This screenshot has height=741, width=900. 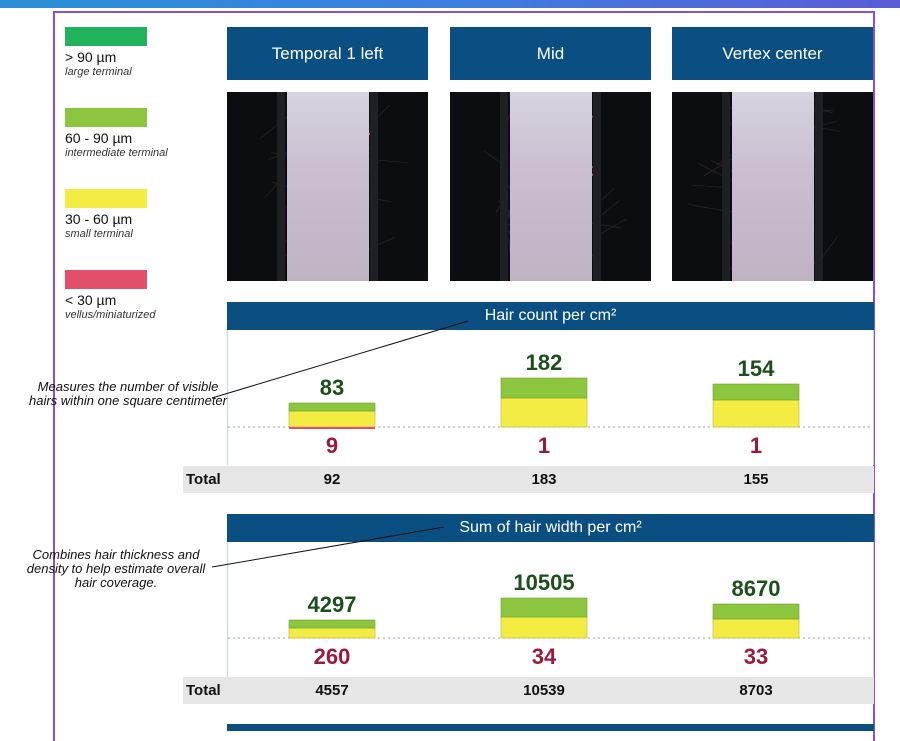 What do you see at coordinates (145, 138) in the screenshot?
I see `legend-range: 60 - 90 µm` at bounding box center [145, 138].